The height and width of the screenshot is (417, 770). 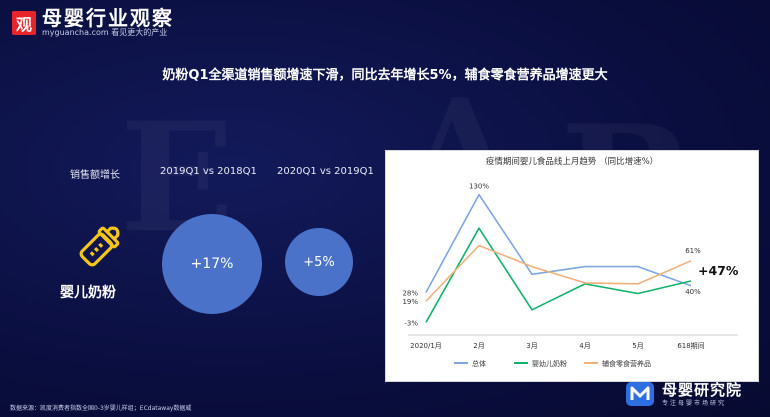 I want to click on x-tick-label: 5月, so click(x=637, y=346).